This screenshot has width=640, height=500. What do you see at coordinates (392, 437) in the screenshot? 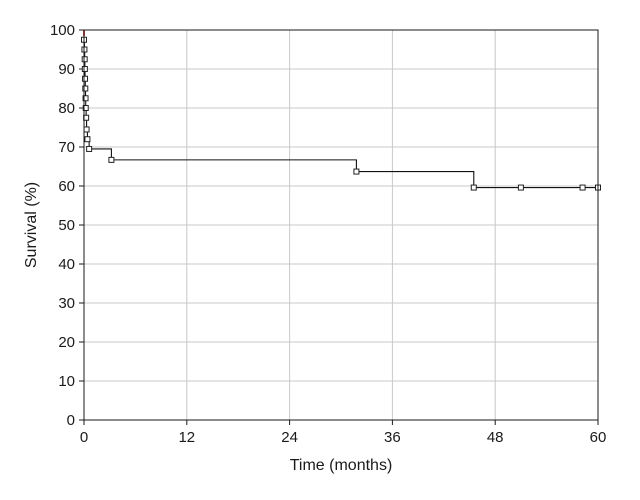
I see `x-tick-label: 36` at bounding box center [392, 437].